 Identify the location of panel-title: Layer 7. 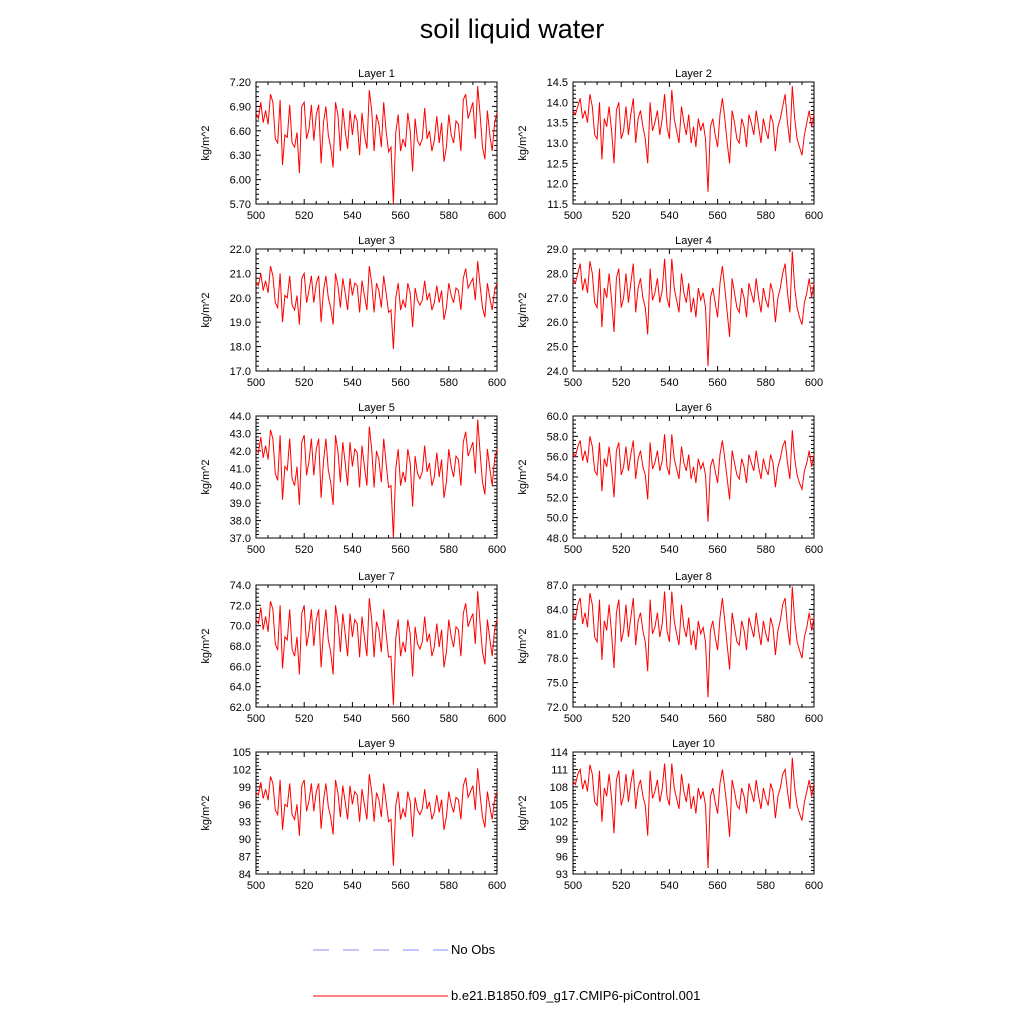
(376, 577).